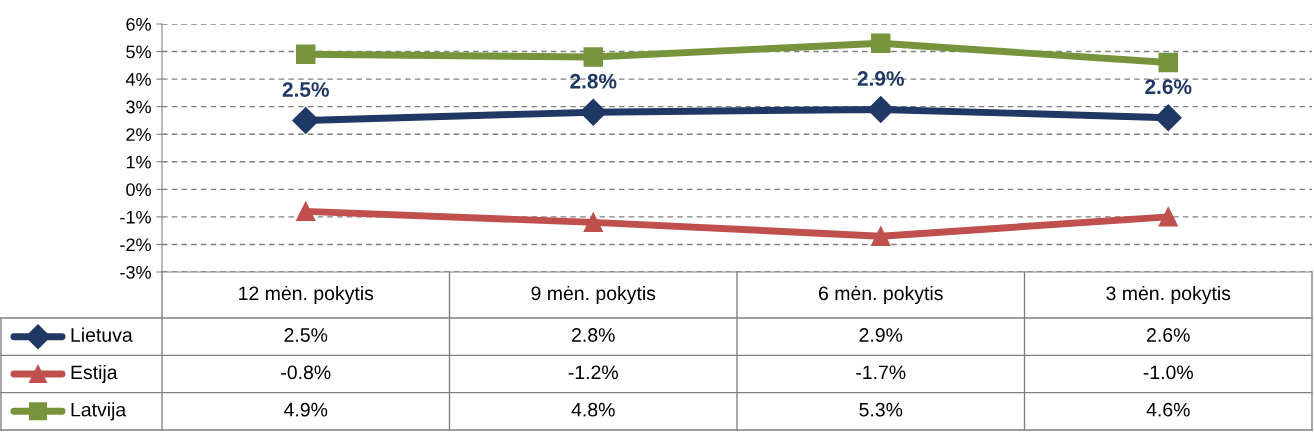 The image size is (1314, 432). I want to click on text: 2.5%, so click(305, 89).